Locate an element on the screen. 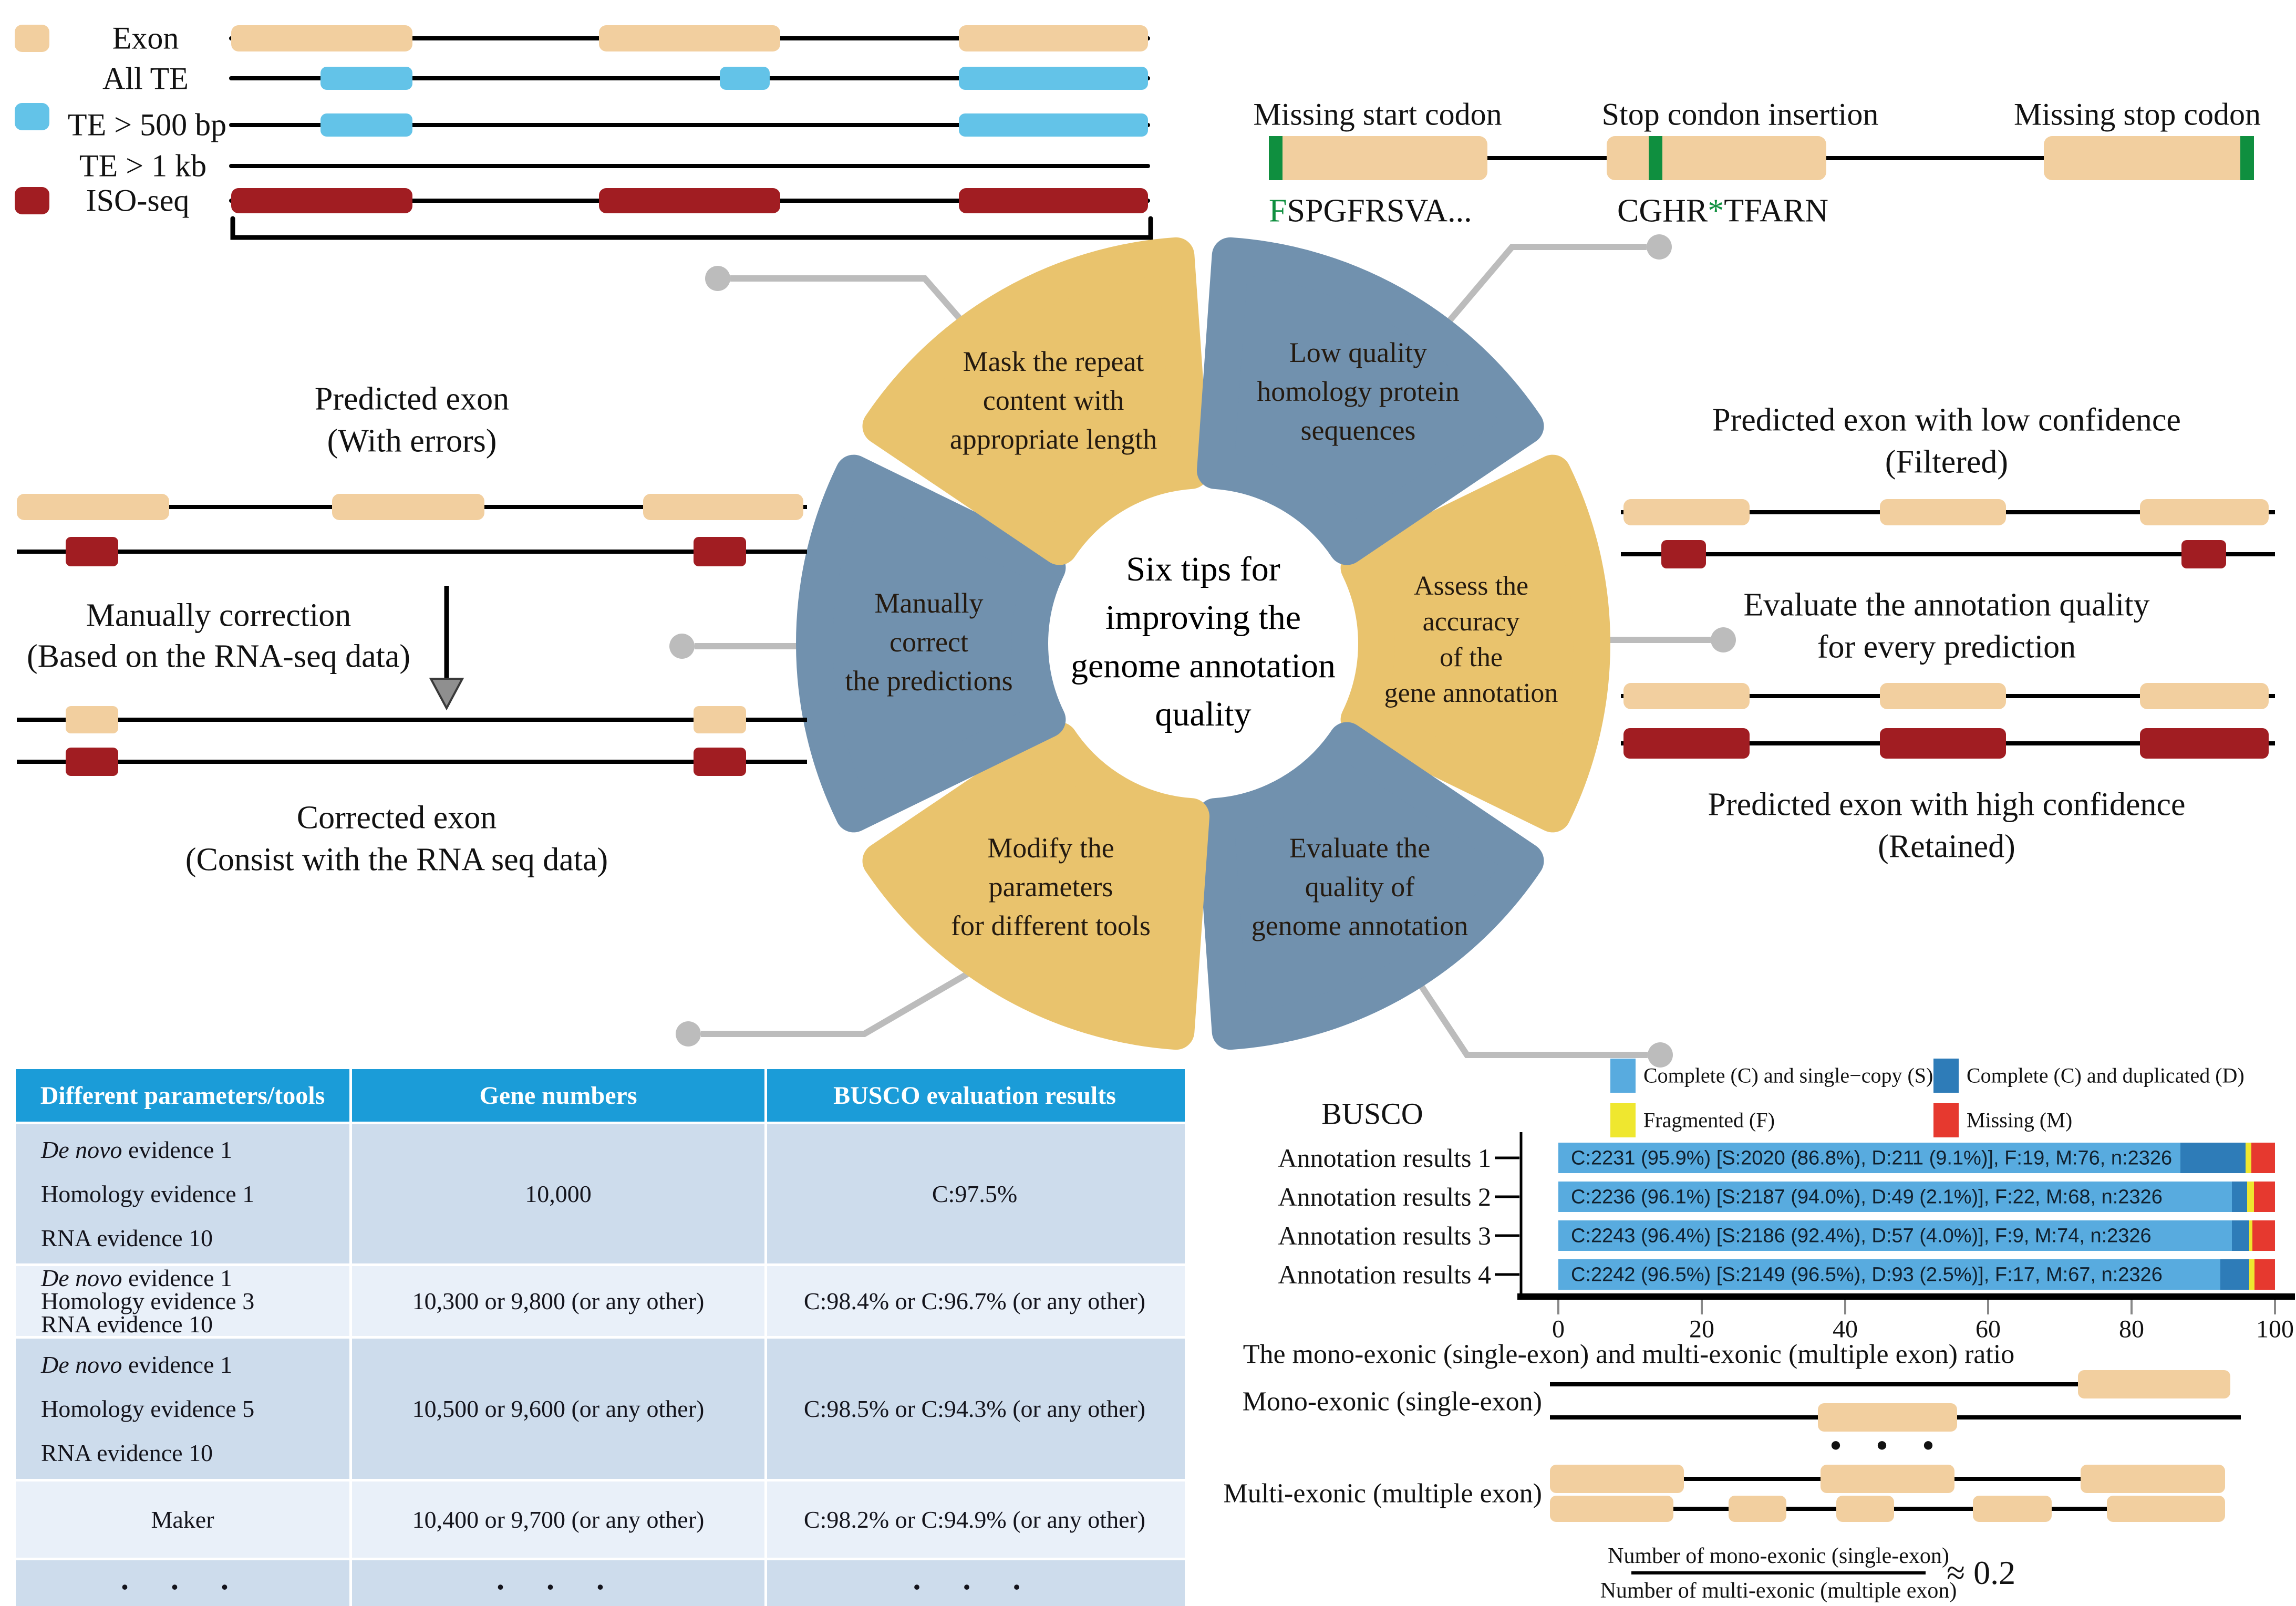 The height and width of the screenshot is (1606, 2296). ellipsis-dots: • • • is located at coordinates (1889, 1445).